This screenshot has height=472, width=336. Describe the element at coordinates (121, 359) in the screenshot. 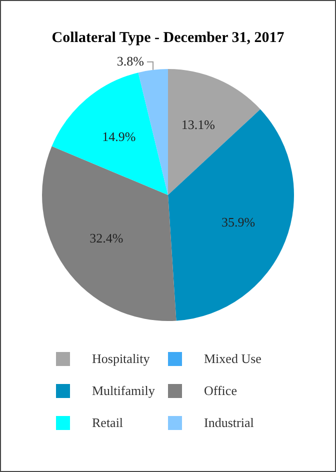

I see `legend-label: Hospitality` at that location.